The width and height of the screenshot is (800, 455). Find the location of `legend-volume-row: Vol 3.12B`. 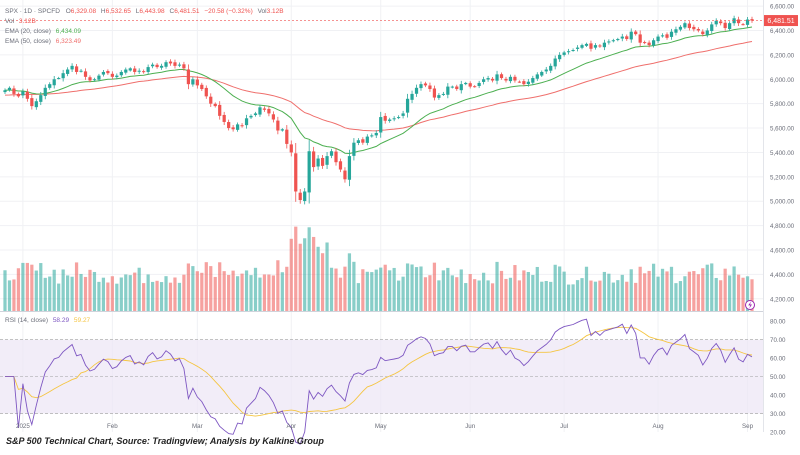

legend-volume-row: Vol 3.12B is located at coordinates (20, 21).